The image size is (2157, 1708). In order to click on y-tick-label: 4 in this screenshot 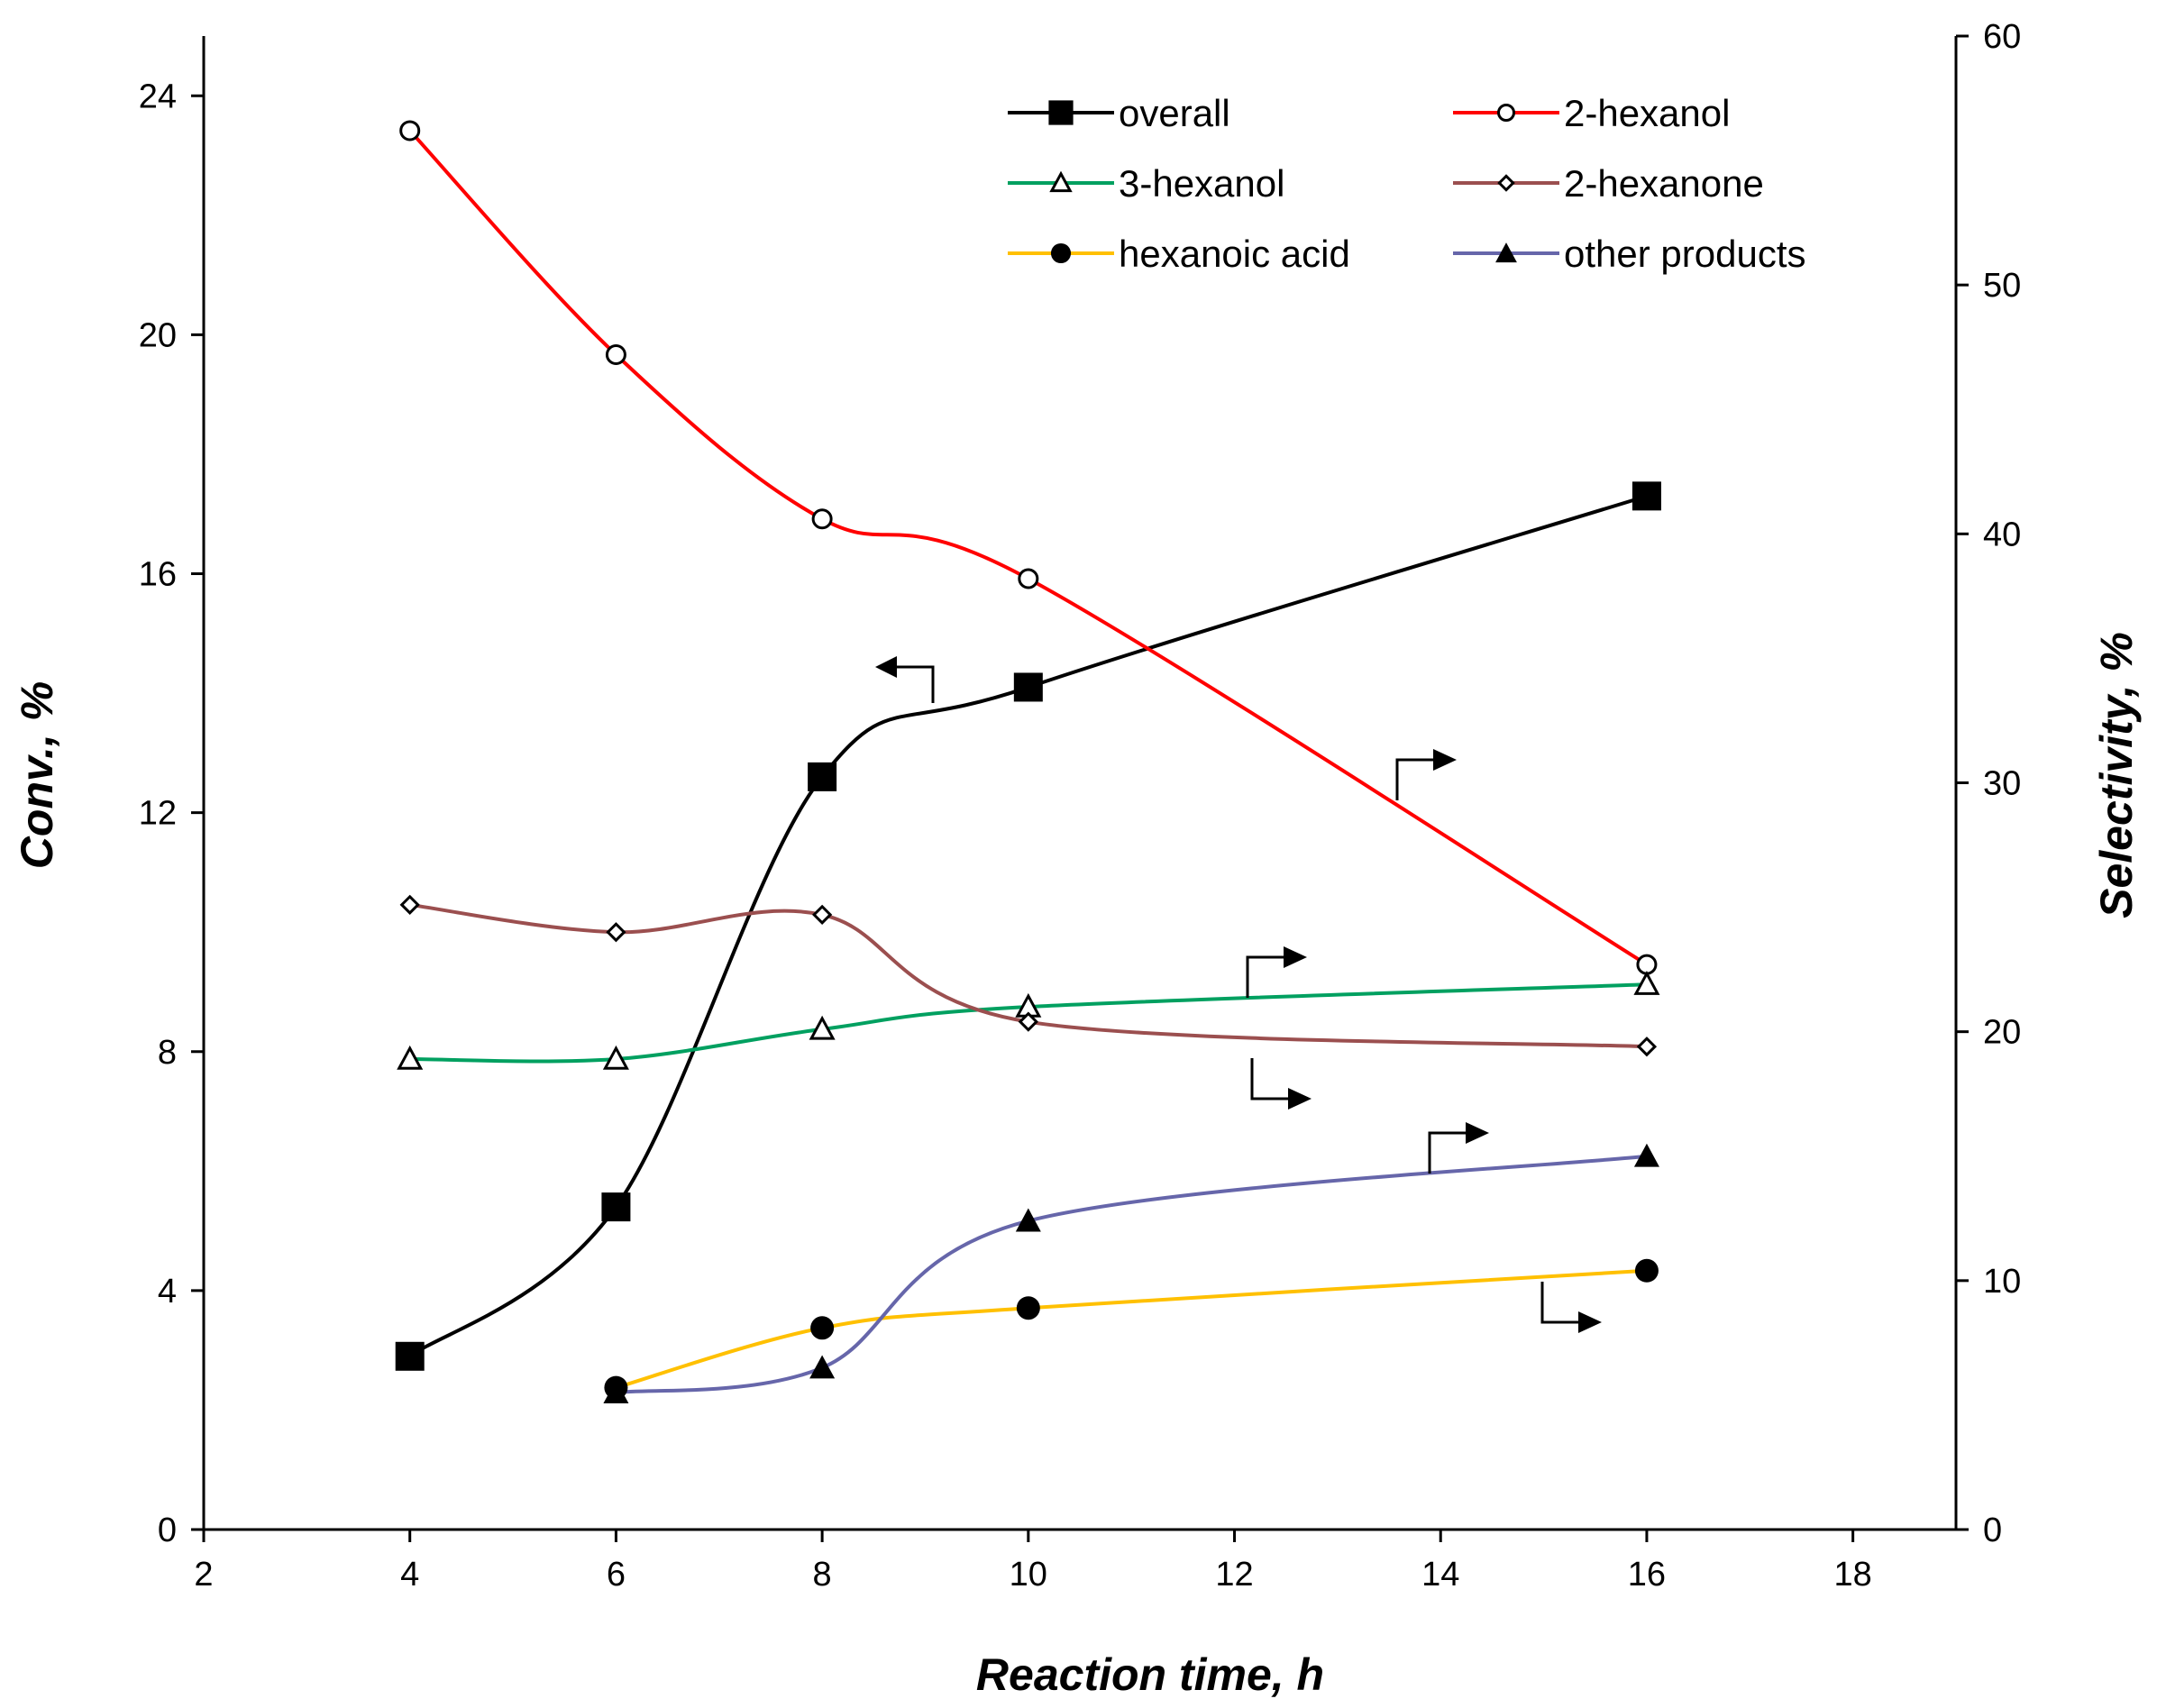, I will do `click(167, 1292)`.